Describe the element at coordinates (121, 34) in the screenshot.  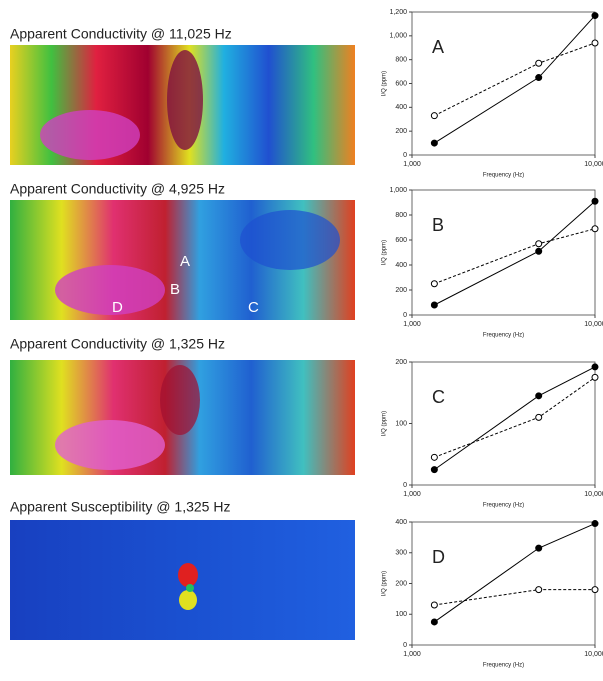
I see `map-title: Apparent Conductivity @ 11,025 Hz` at that location.